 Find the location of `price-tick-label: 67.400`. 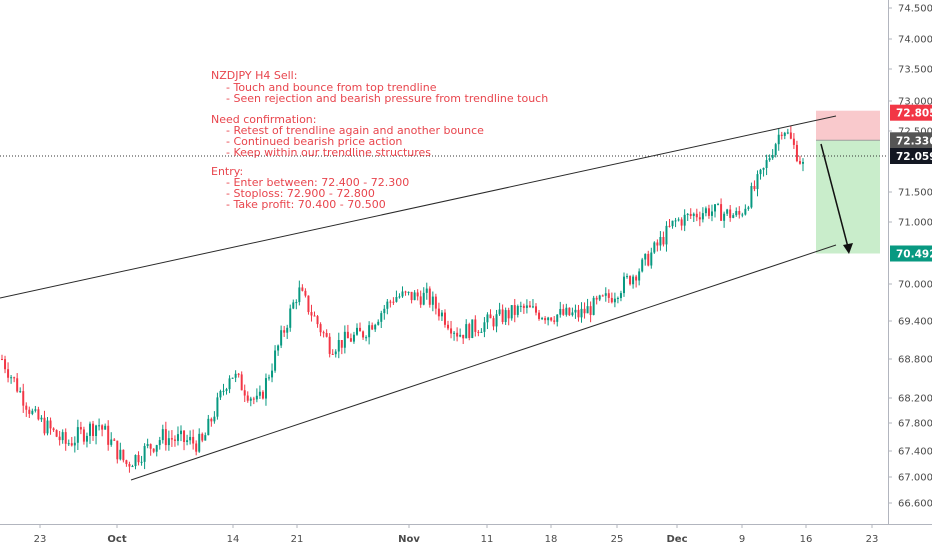

price-tick-label: 67.400 is located at coordinates (915, 452).